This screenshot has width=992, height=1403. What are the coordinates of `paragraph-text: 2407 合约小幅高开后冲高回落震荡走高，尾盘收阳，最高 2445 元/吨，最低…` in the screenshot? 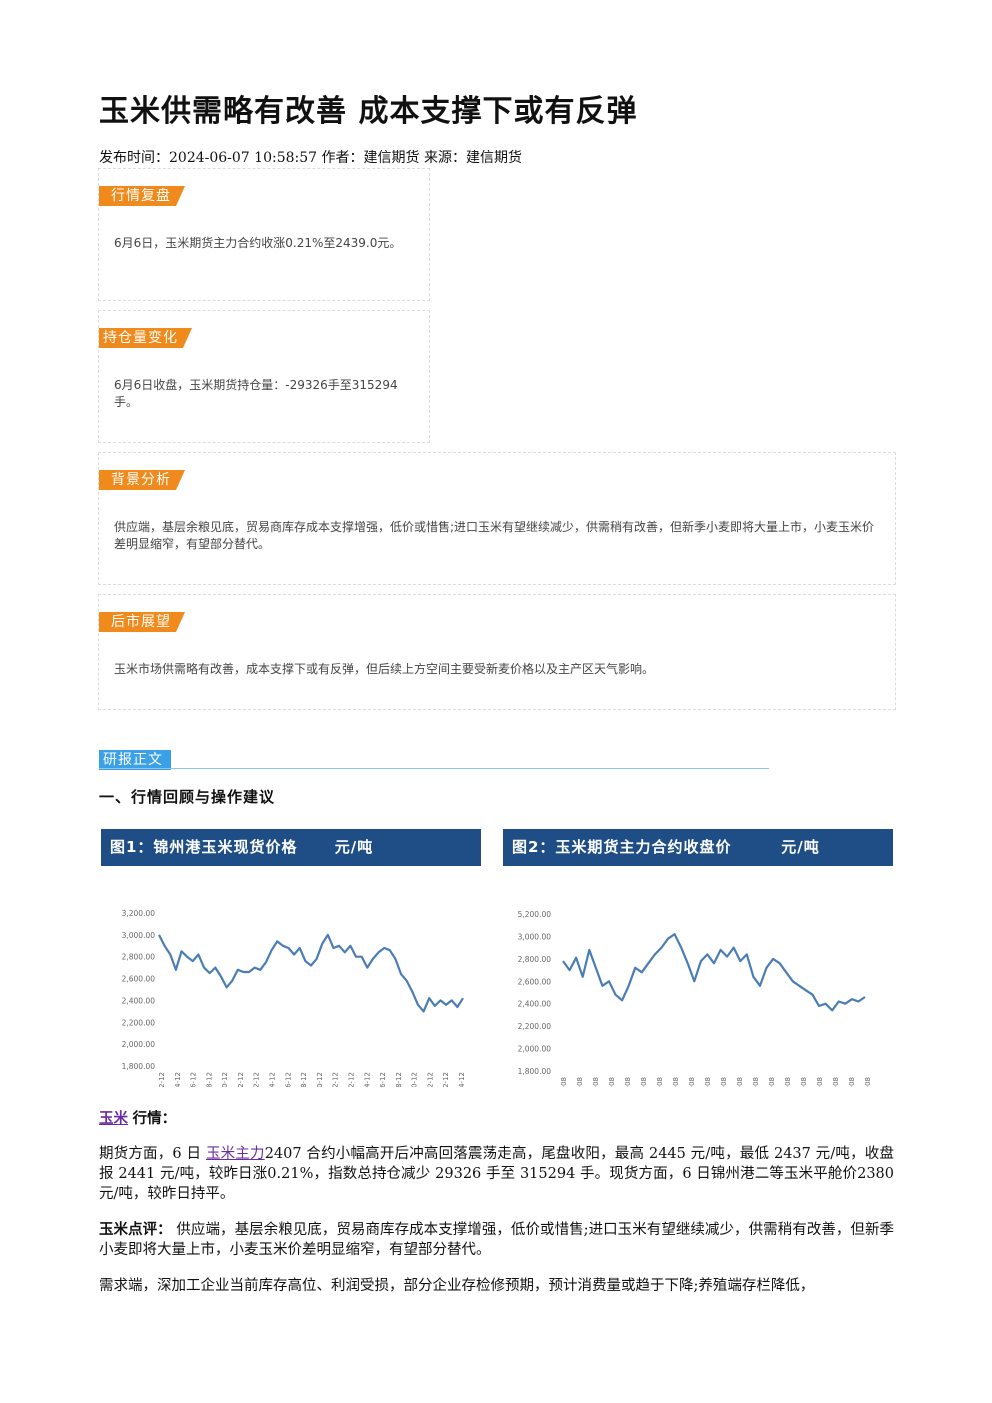 It's located at (496, 1174).